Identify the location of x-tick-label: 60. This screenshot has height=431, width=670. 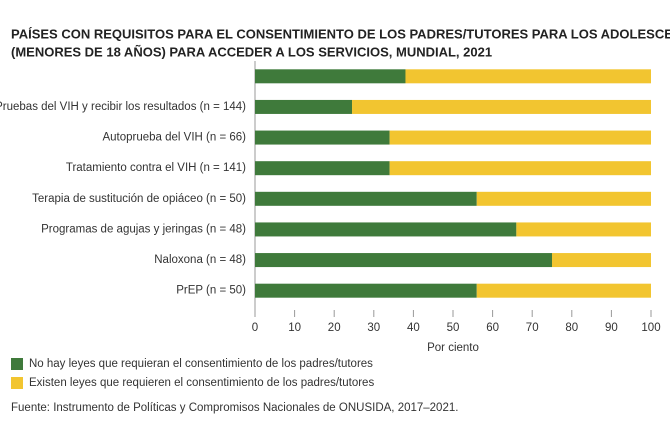
(492, 328).